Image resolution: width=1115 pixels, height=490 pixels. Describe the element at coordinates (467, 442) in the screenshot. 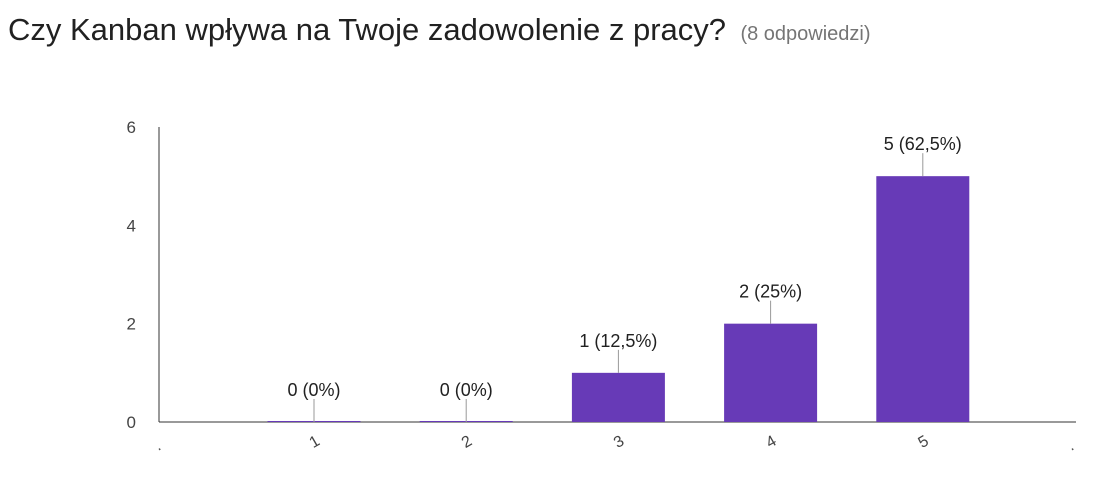

I see `x-tick-label: 2` at that location.